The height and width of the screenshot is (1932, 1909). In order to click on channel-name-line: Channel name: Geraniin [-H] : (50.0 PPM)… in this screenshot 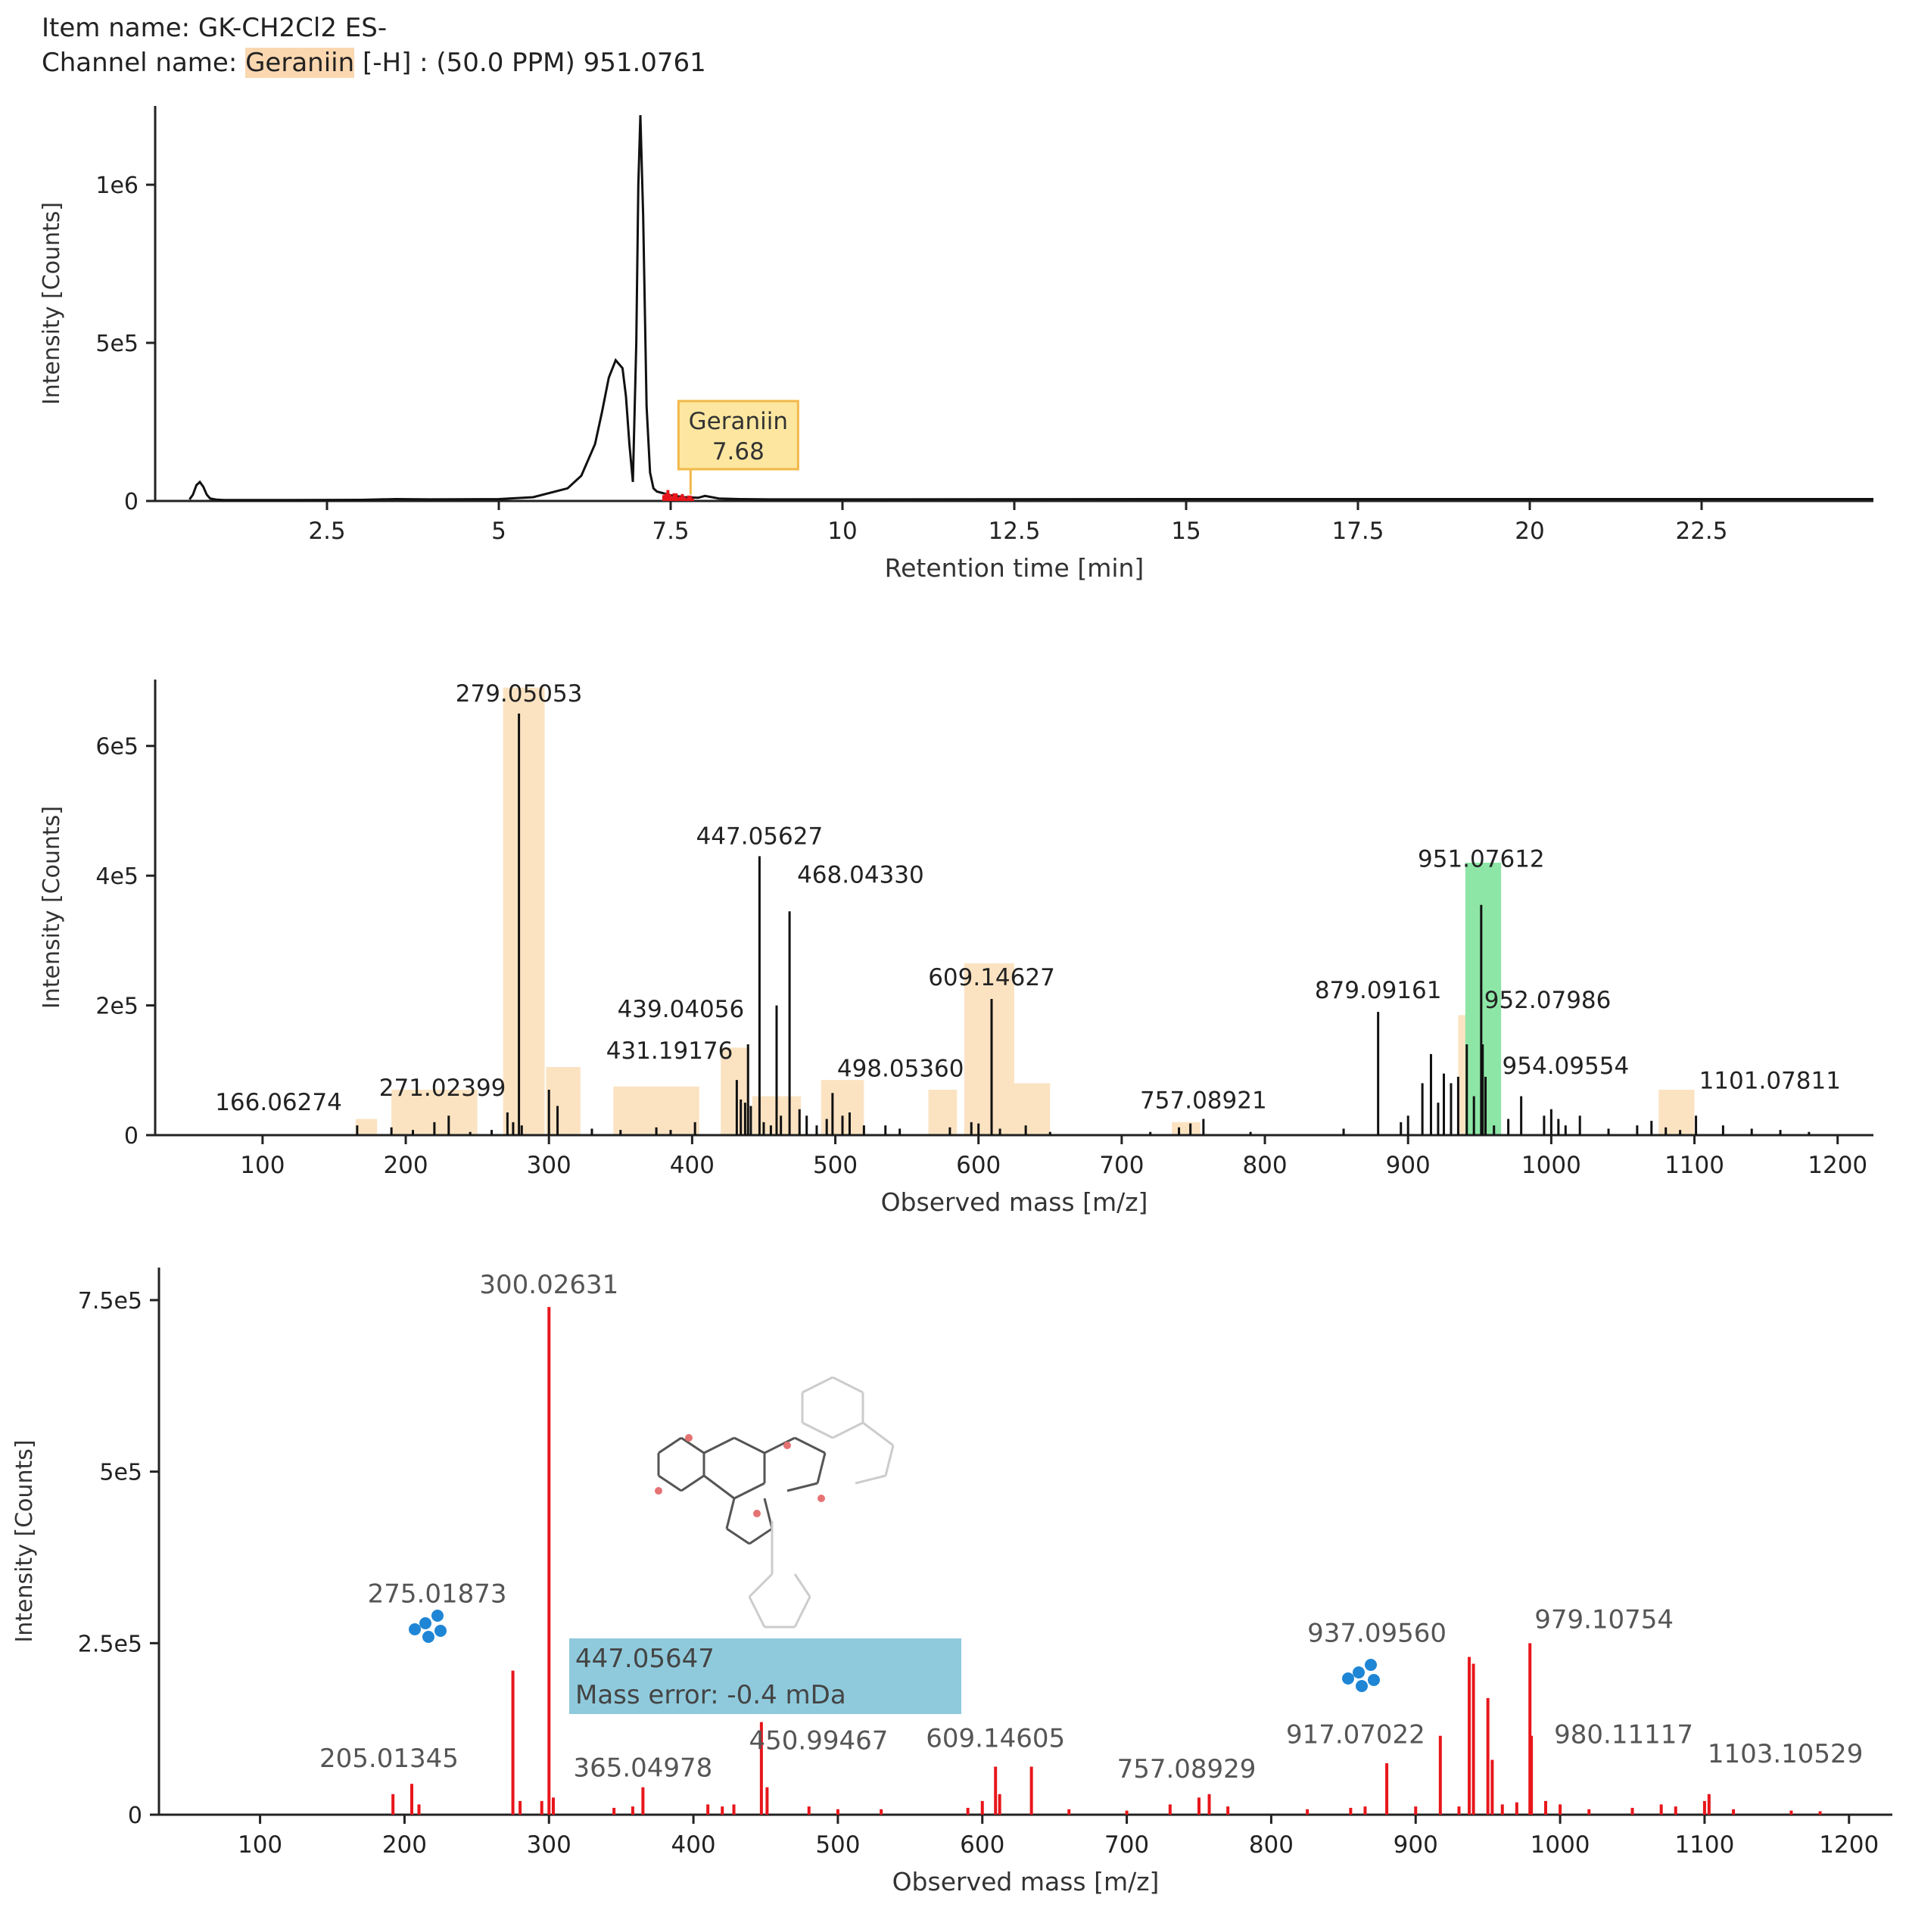, I will do `click(374, 62)`.